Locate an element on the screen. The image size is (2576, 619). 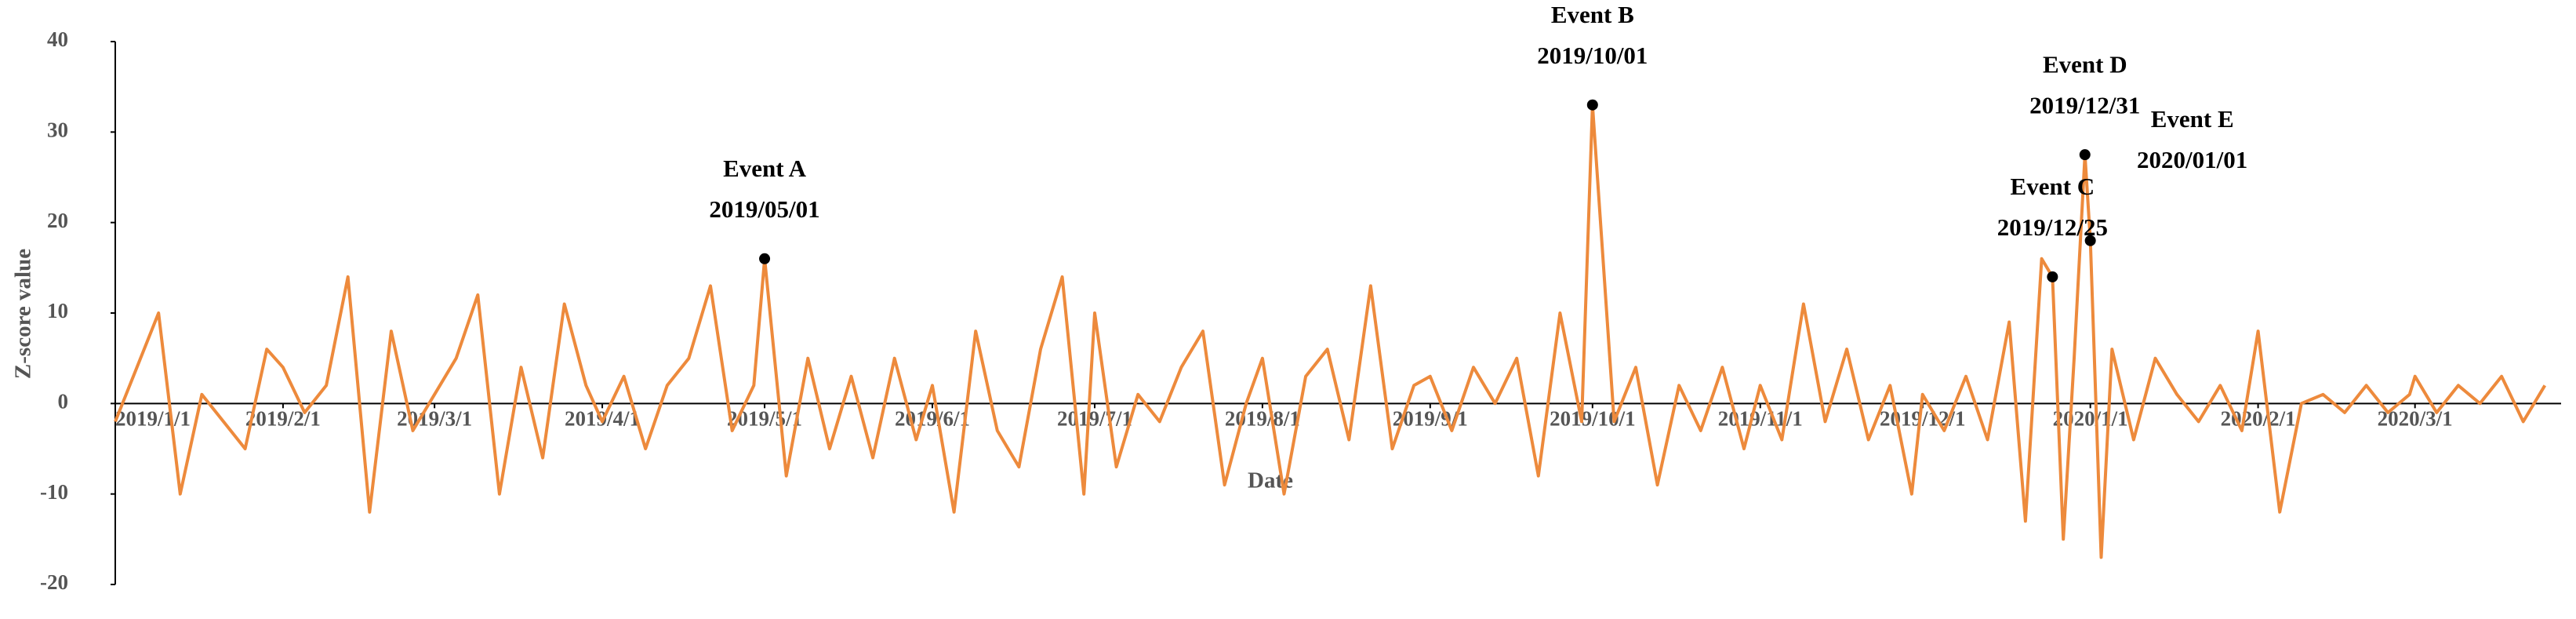
y-tick-label: -10 is located at coordinates (54, 492).